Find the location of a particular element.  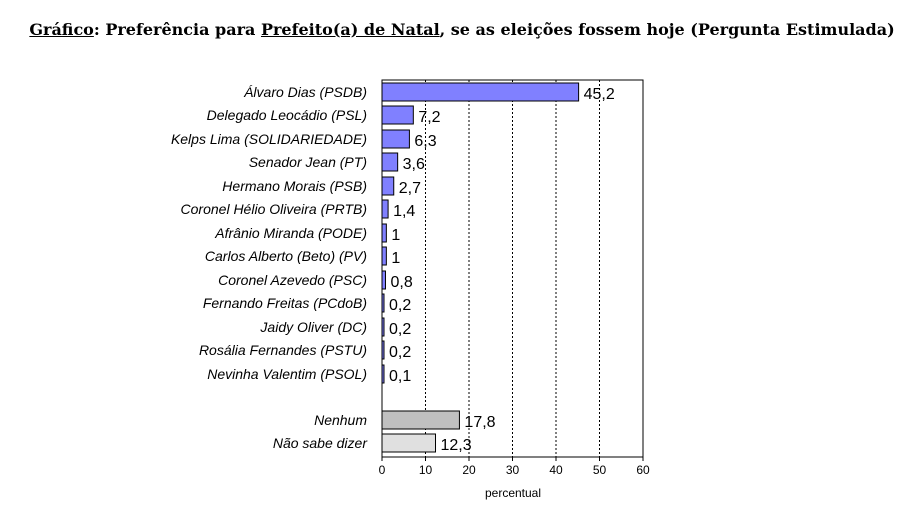

x-tick-label: 50 is located at coordinates (600, 470).